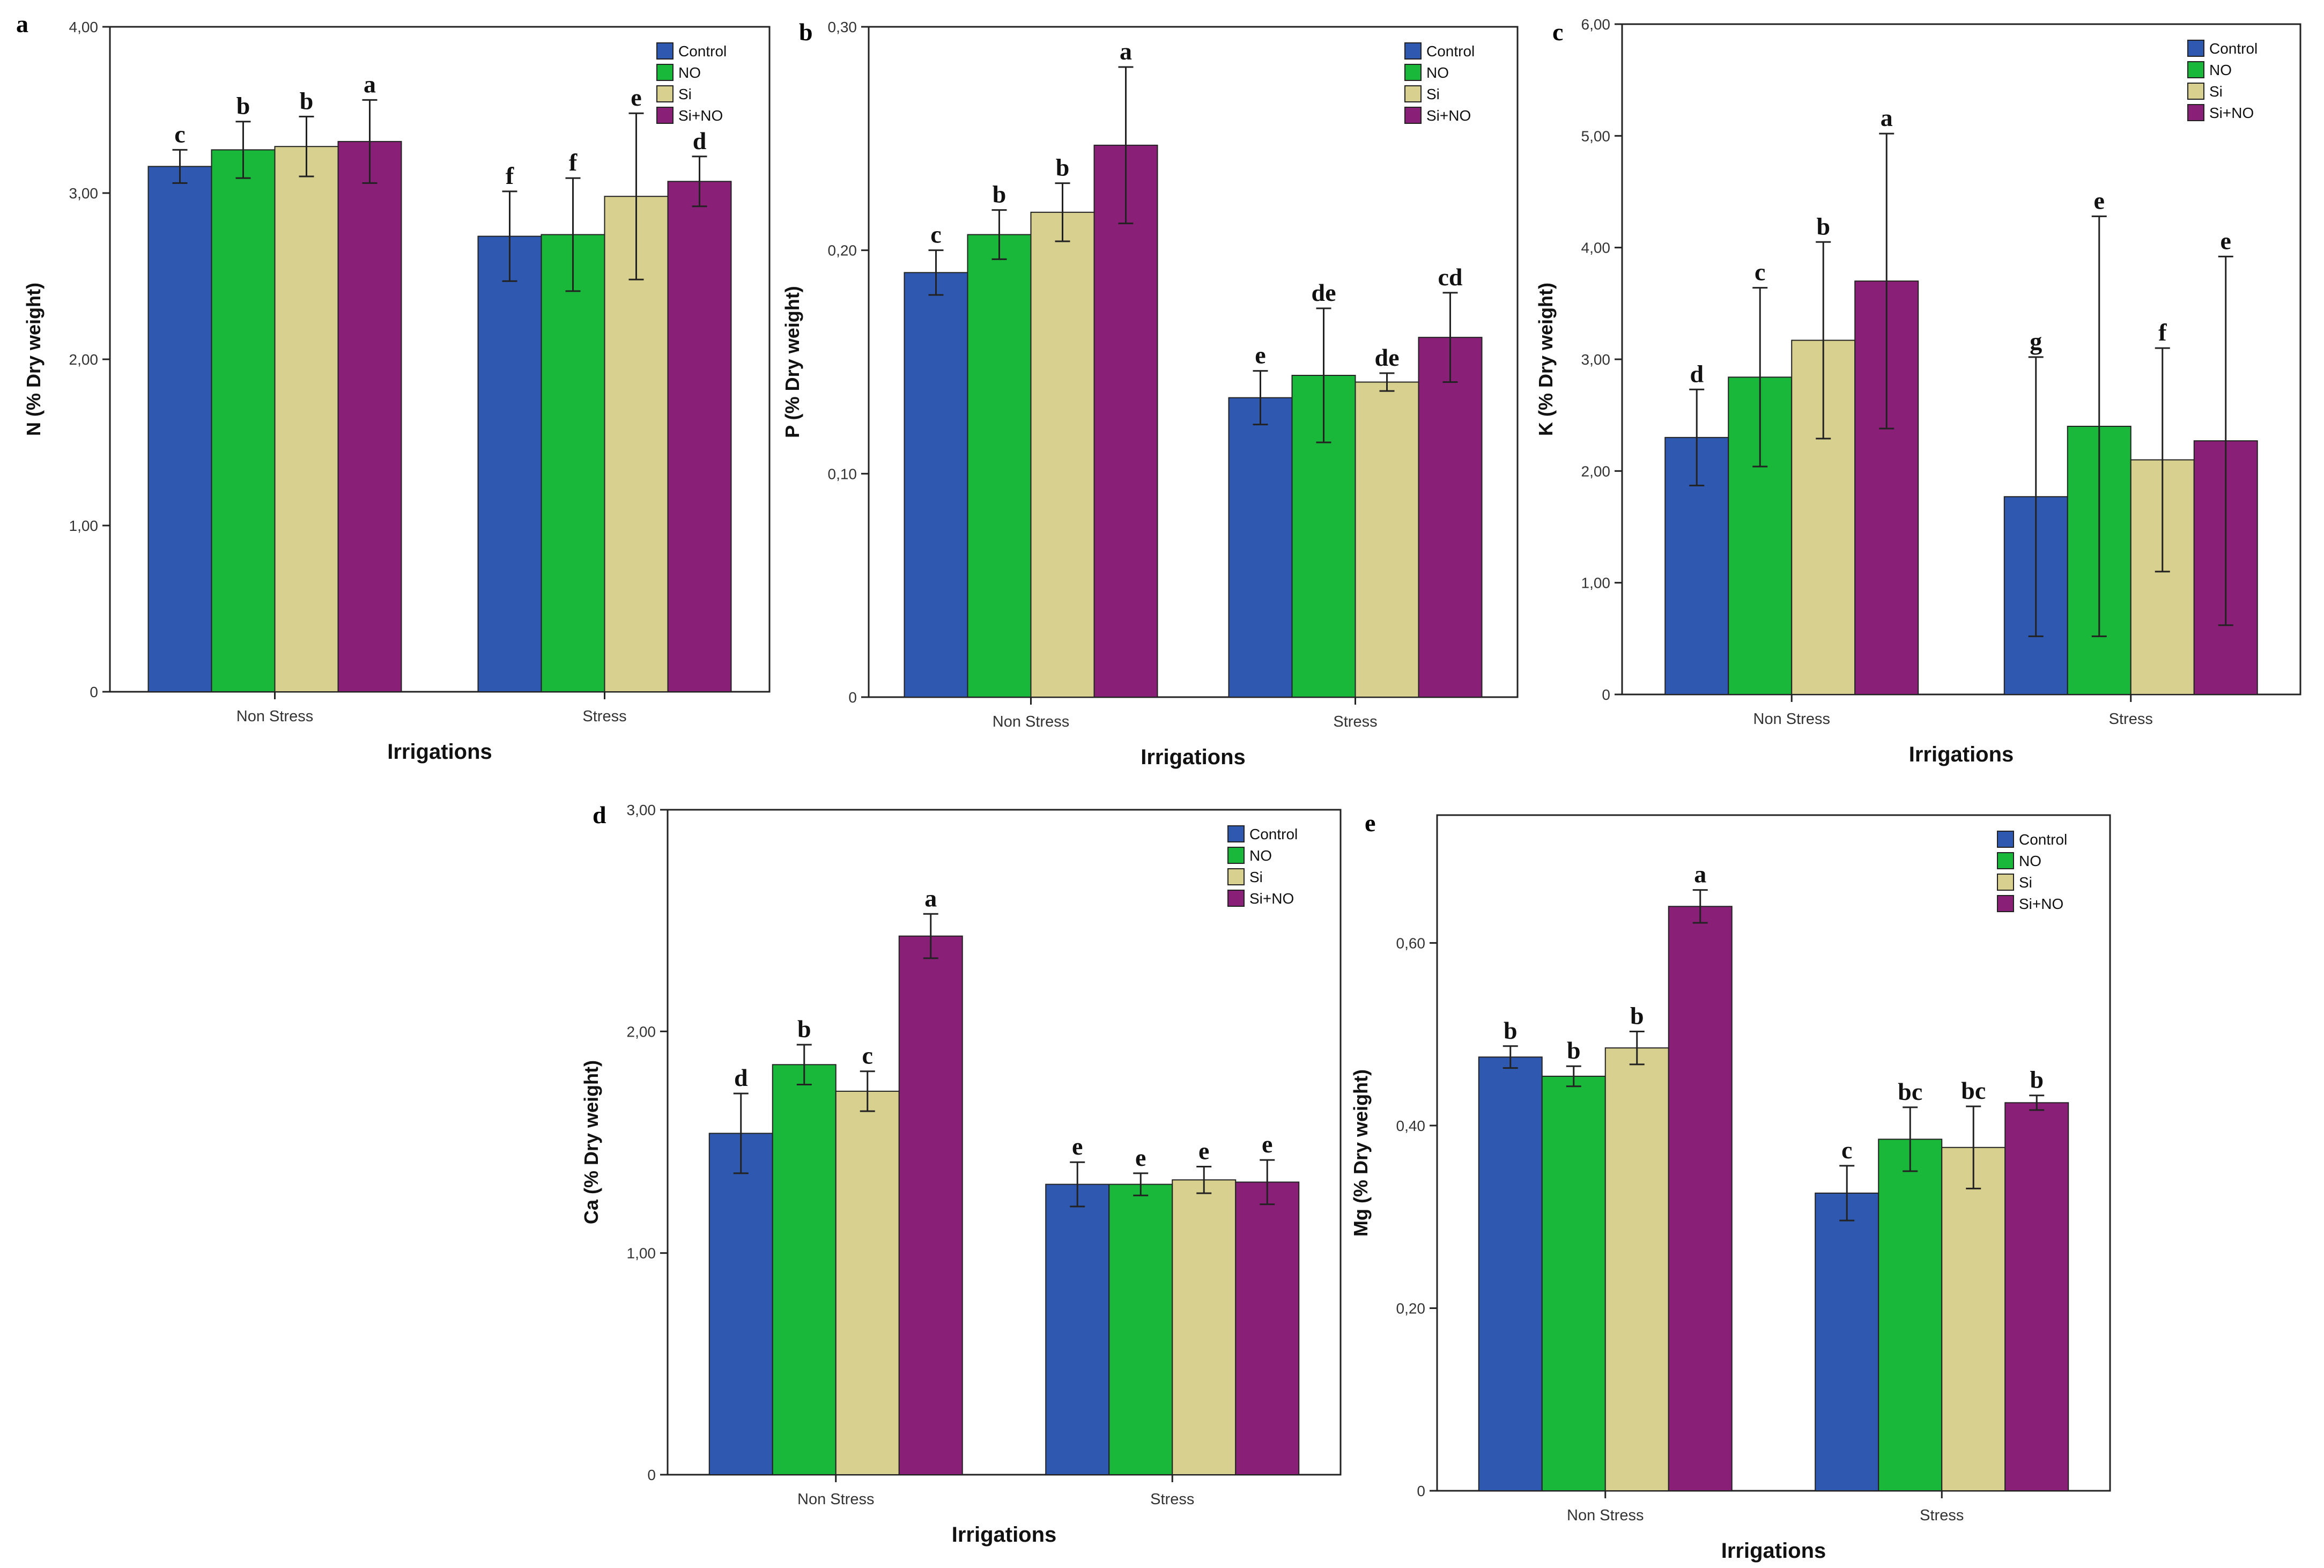 The height and width of the screenshot is (1568, 2324). I want to click on y-tick-label: 0,20, so click(1411, 1308).